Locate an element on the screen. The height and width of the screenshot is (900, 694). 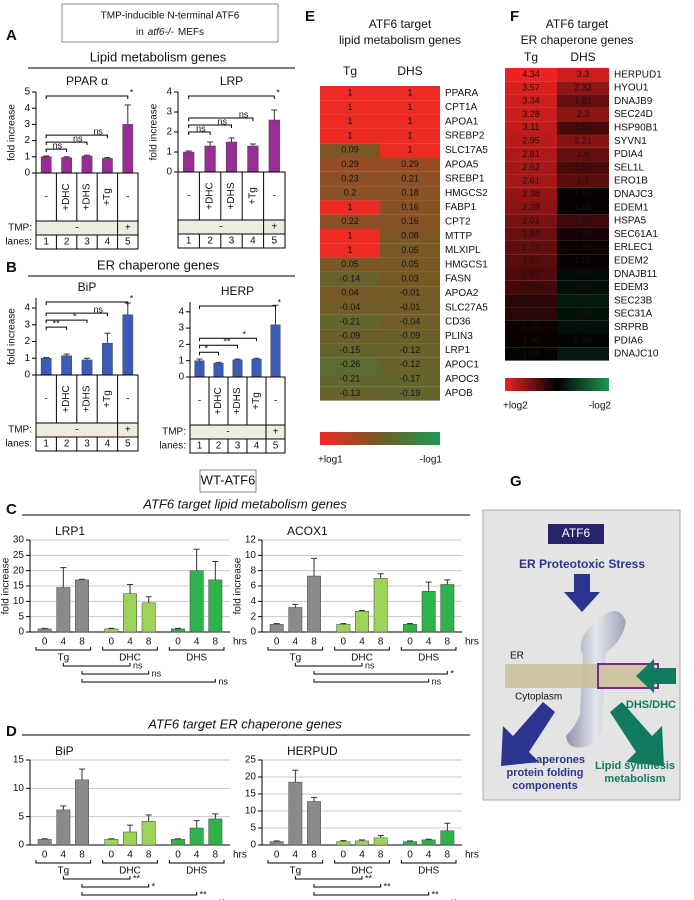
panel-label: G is located at coordinates (516, 481).